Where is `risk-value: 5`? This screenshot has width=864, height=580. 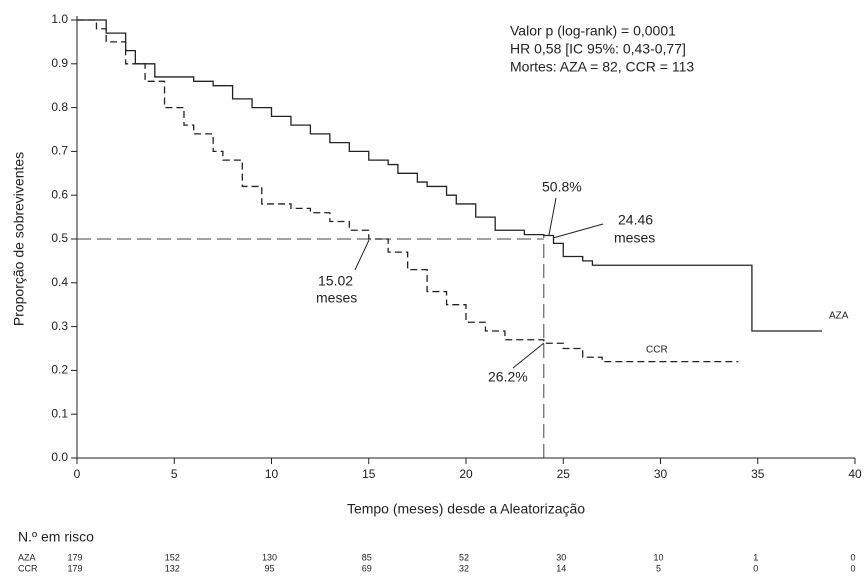
risk-value: 5 is located at coordinates (658, 568).